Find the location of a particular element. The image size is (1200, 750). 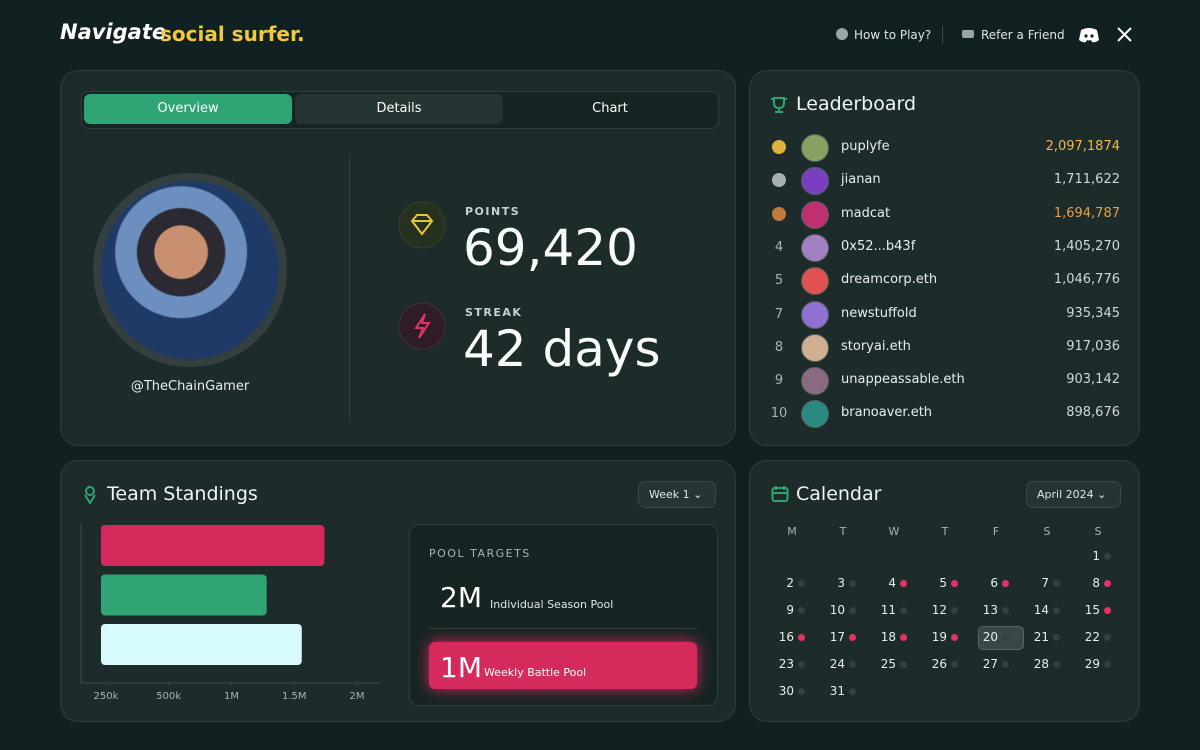

rank: 9 is located at coordinates (779, 381).